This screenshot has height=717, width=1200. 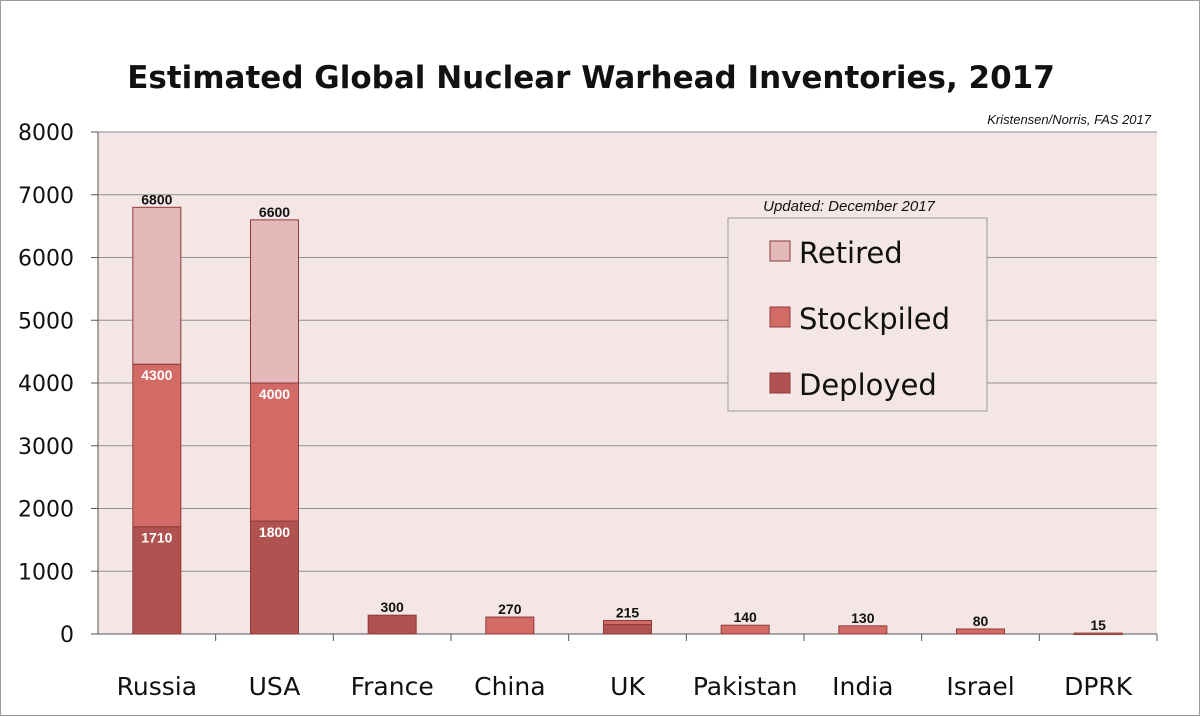 What do you see at coordinates (851, 253) in the screenshot?
I see `legend-label-retired: Retired` at bounding box center [851, 253].